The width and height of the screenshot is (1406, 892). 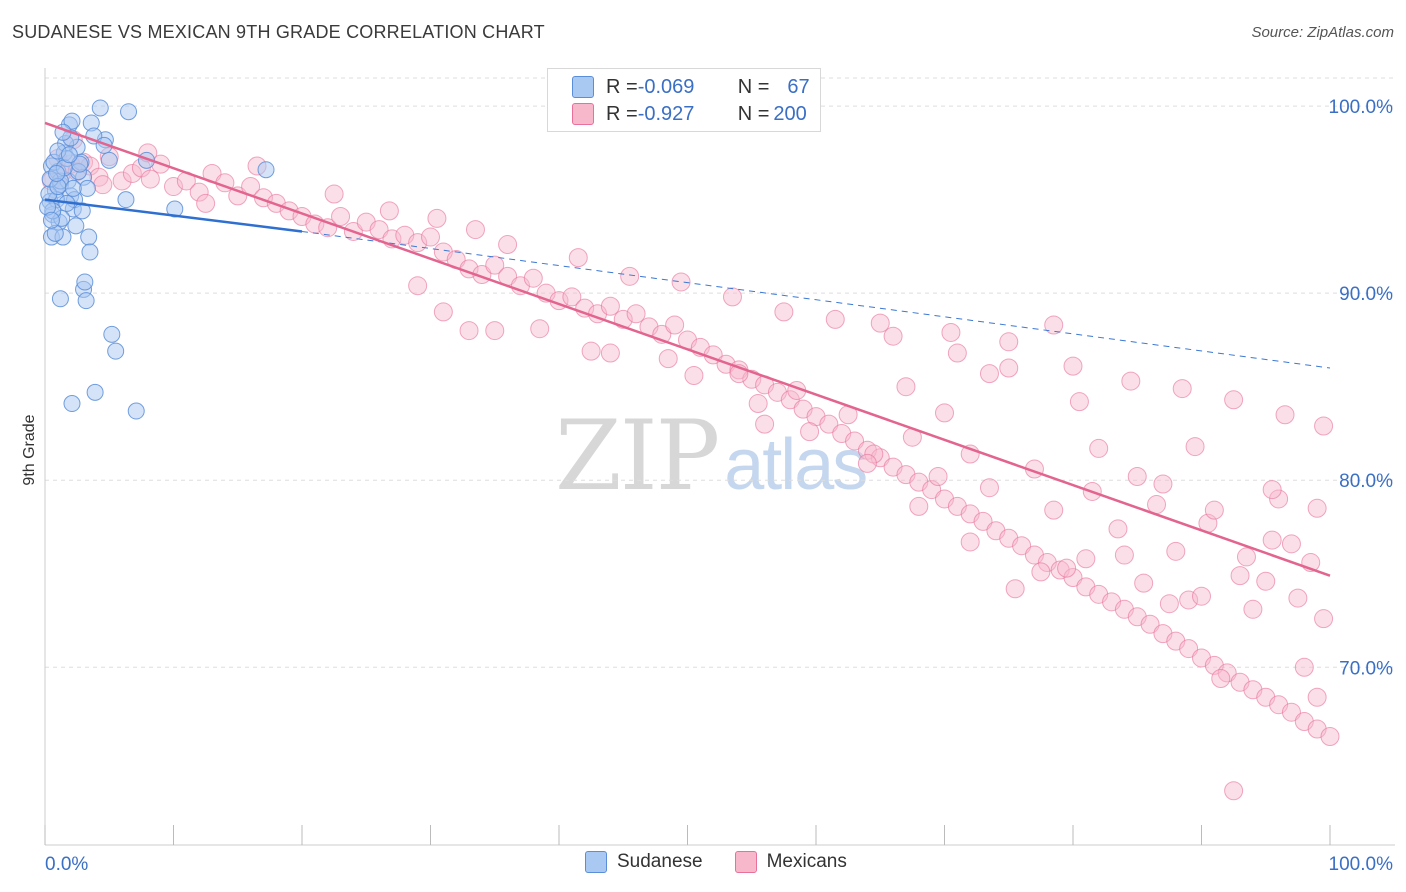 I want to click on stats-legend: R = -0.069 N = 67 R = -0.927 N = 200, so click(x=684, y=100).